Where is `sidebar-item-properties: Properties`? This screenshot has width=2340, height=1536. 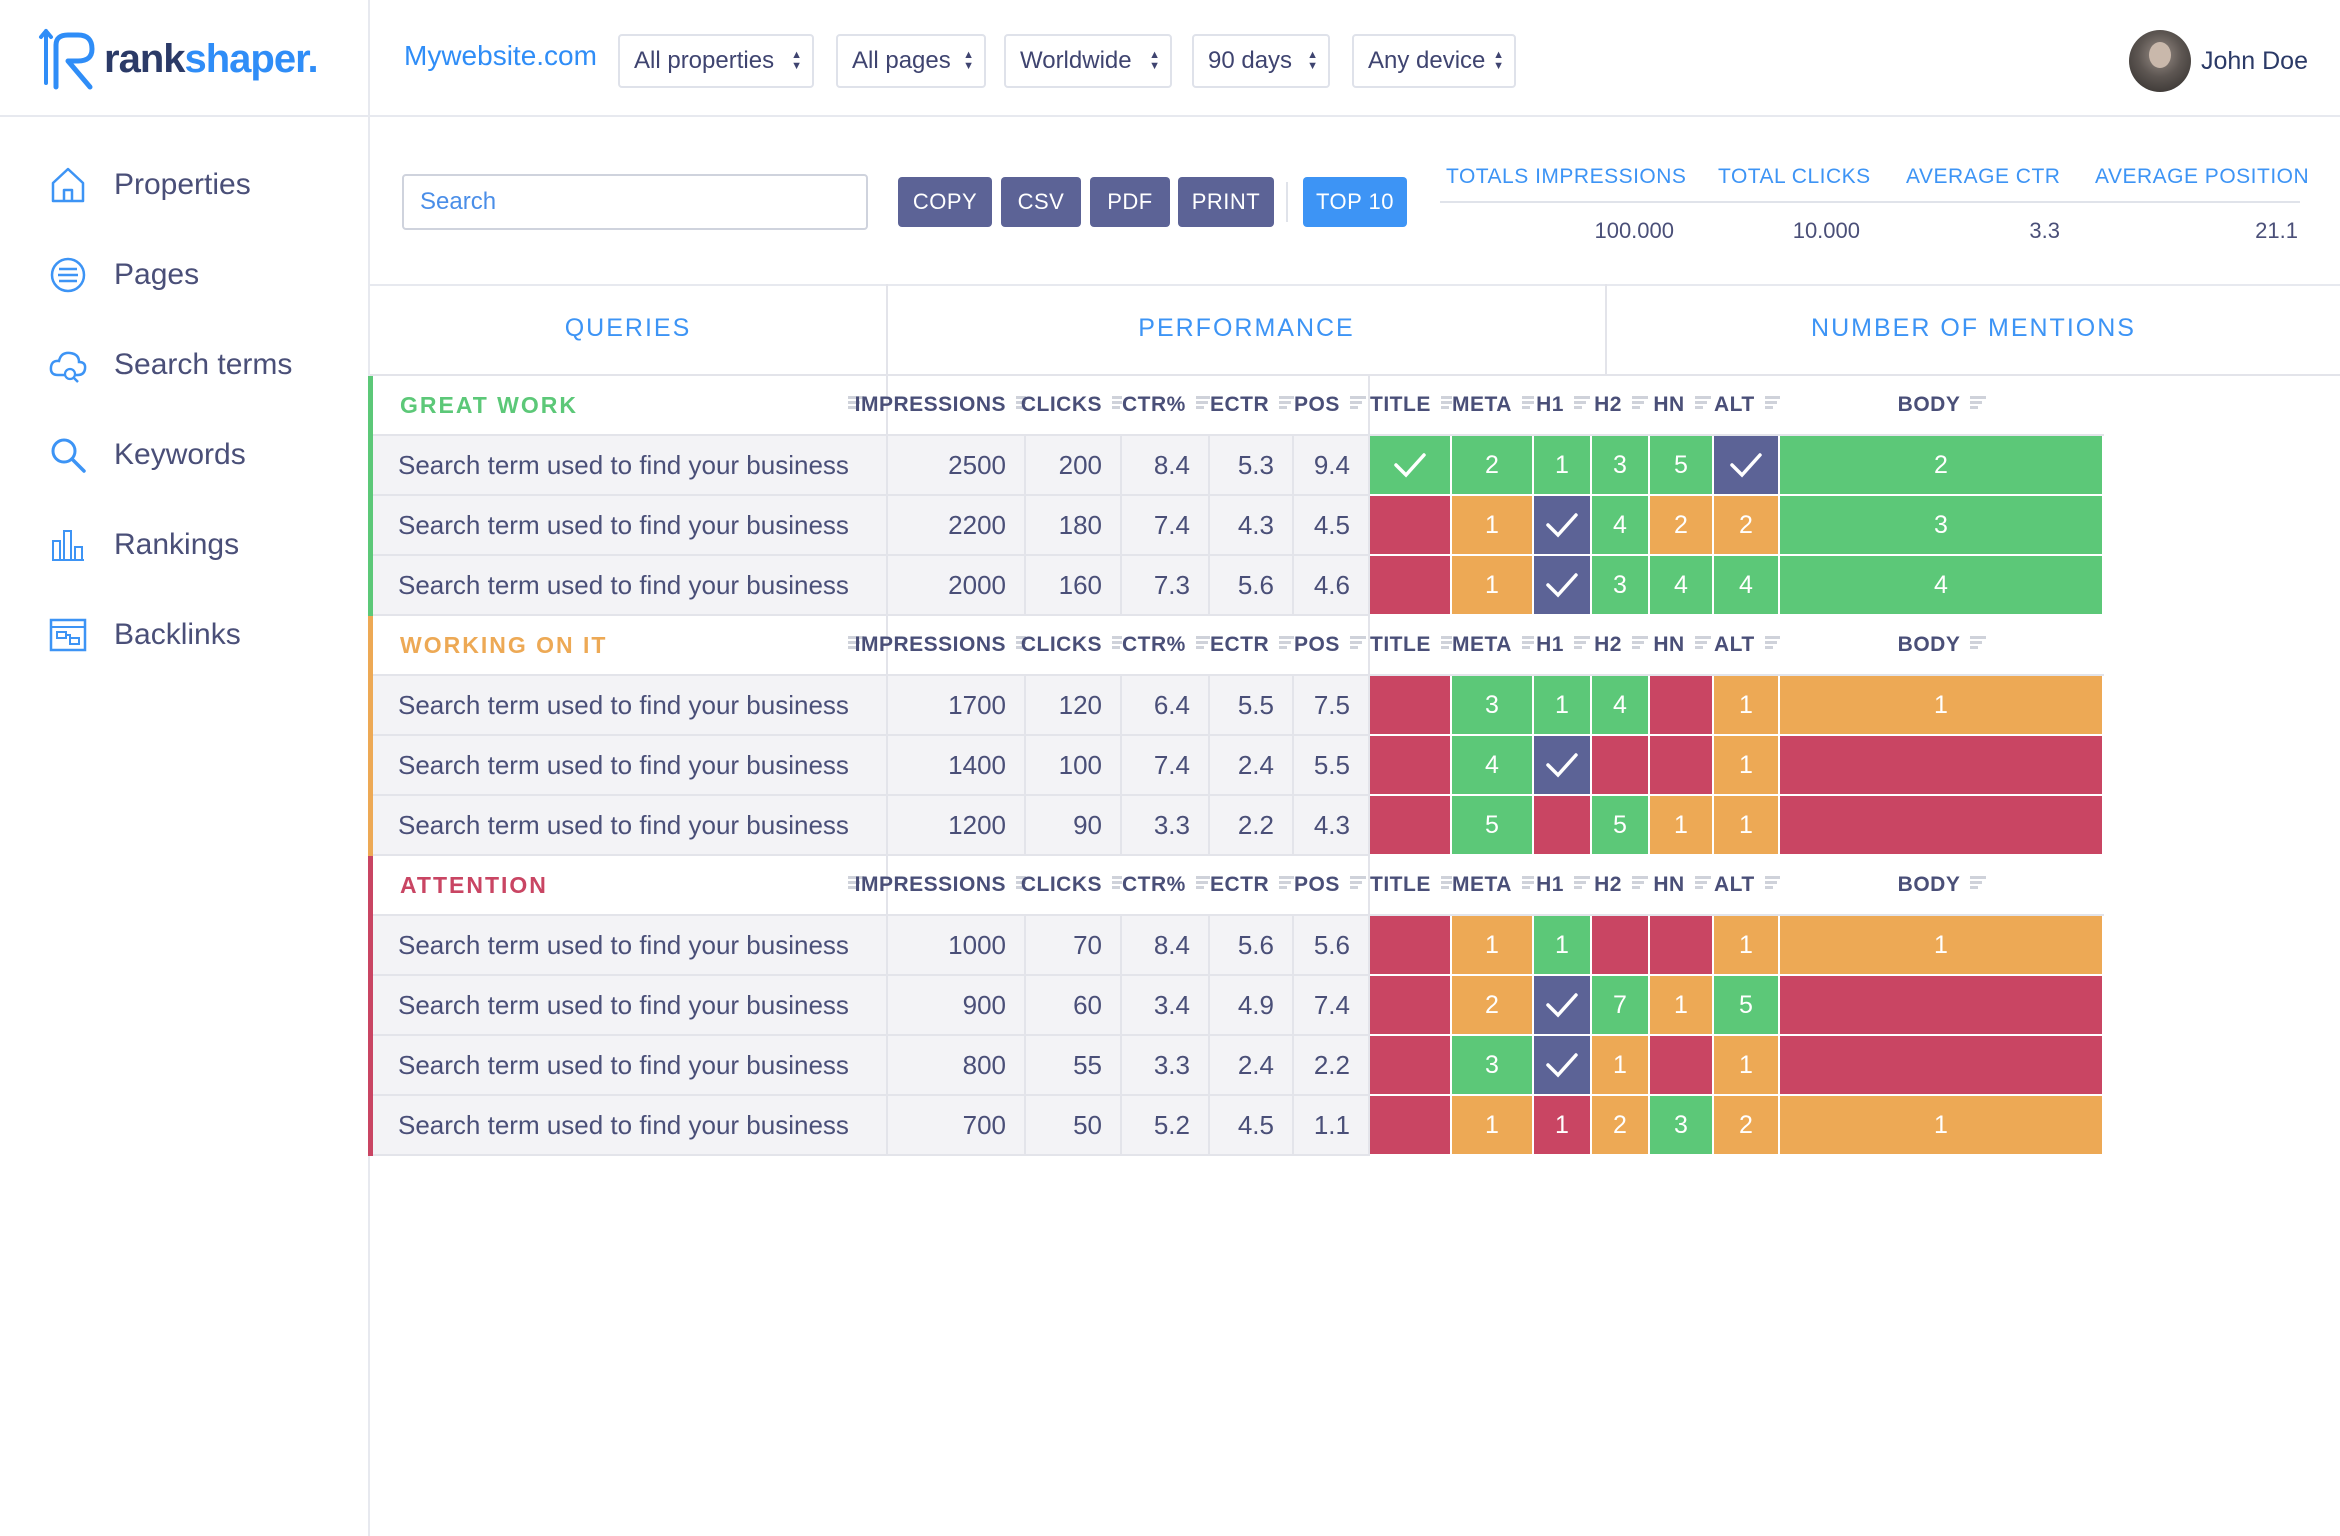
sidebar-item-properties: Properties is located at coordinates (184, 185).